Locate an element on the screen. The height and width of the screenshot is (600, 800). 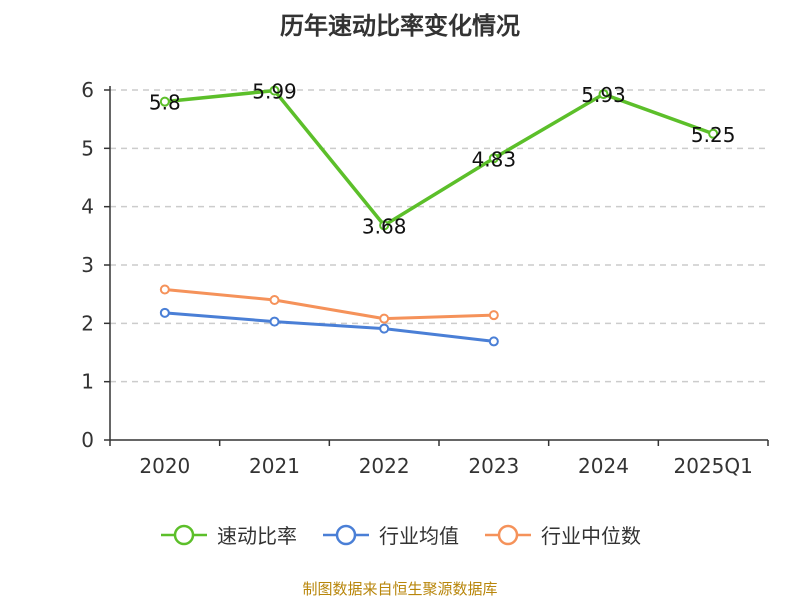
legend-item: 速动比率 is located at coordinates (228, 534).